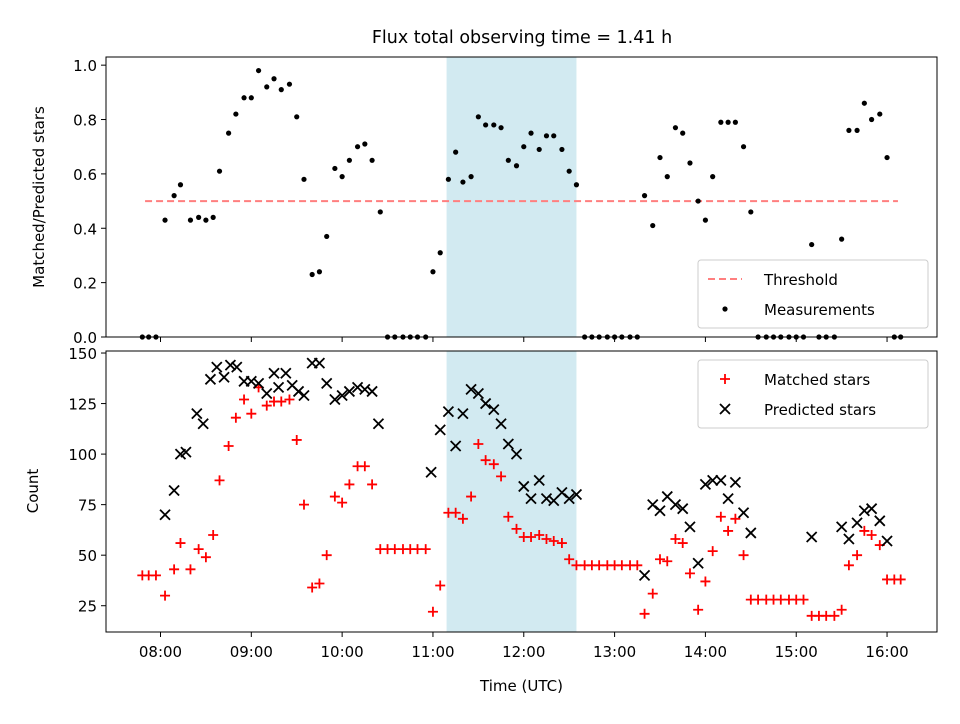  What do you see at coordinates (87, 506) in the screenshot?
I see `y-tick-label: 75` at bounding box center [87, 506].